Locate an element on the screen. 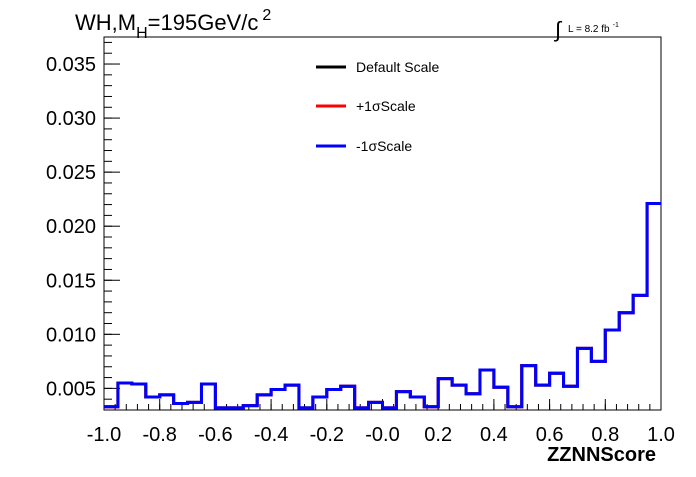  y-tick-label: 0.010 is located at coordinates (71, 335).